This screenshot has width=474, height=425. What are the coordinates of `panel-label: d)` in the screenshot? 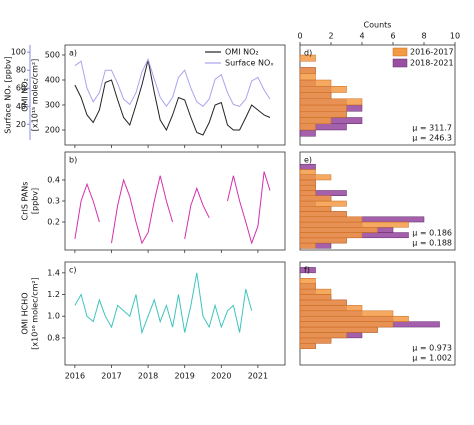 It's located at (308, 53).